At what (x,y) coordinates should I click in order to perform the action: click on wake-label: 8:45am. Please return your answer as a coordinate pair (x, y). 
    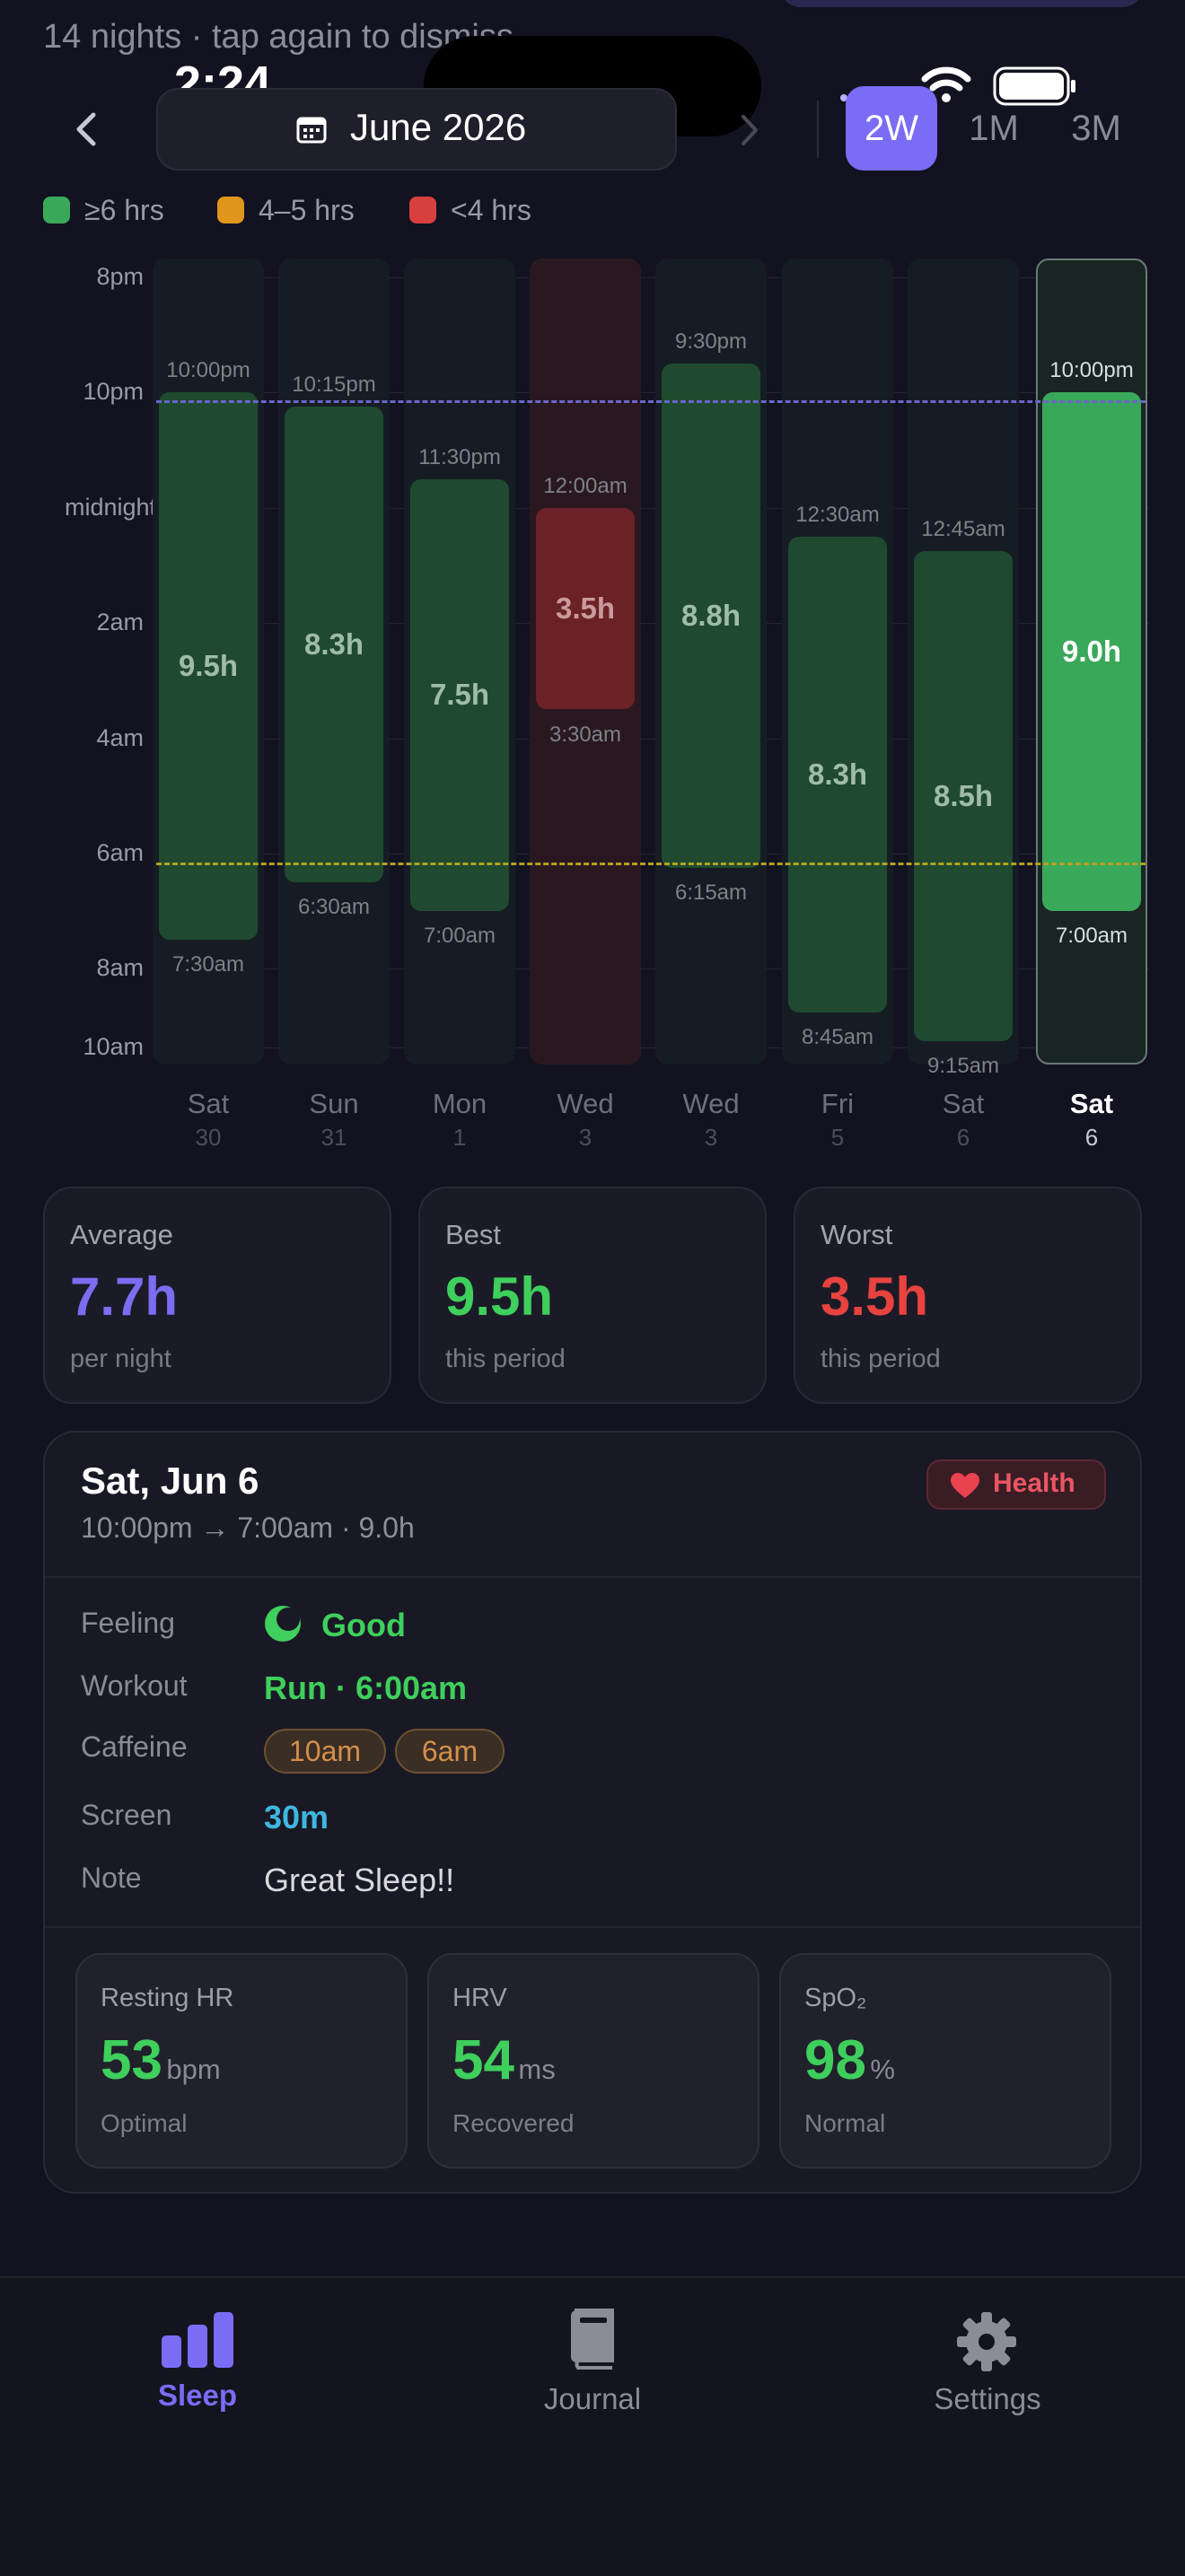
    Looking at the image, I should click on (837, 1036).